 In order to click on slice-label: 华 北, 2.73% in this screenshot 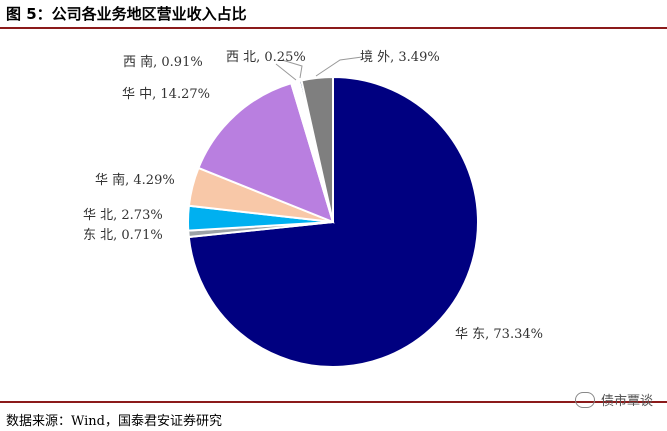, I will do `click(123, 215)`.